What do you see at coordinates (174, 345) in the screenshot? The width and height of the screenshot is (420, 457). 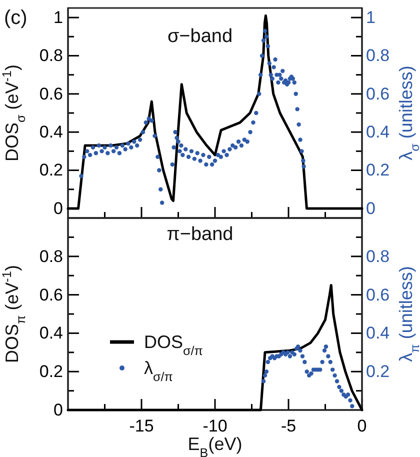 I see `legend-label: DOS$_{σ/π}$` at bounding box center [174, 345].